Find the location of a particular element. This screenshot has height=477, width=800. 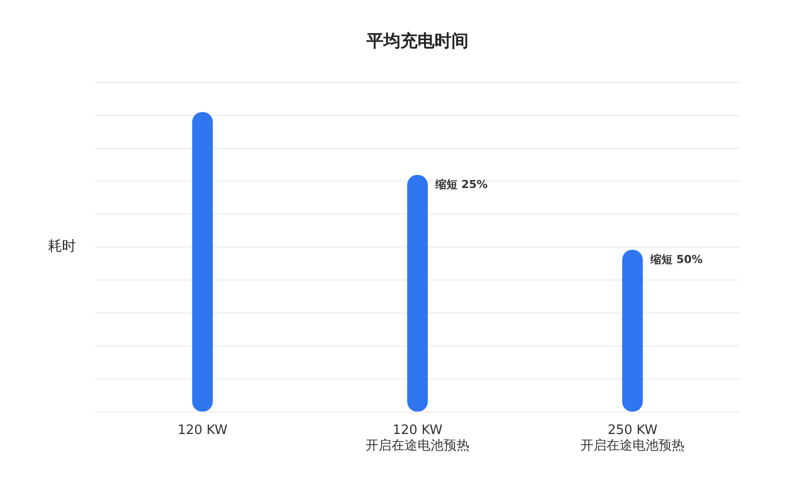

y-axis-title: 耗时 is located at coordinates (62, 246).